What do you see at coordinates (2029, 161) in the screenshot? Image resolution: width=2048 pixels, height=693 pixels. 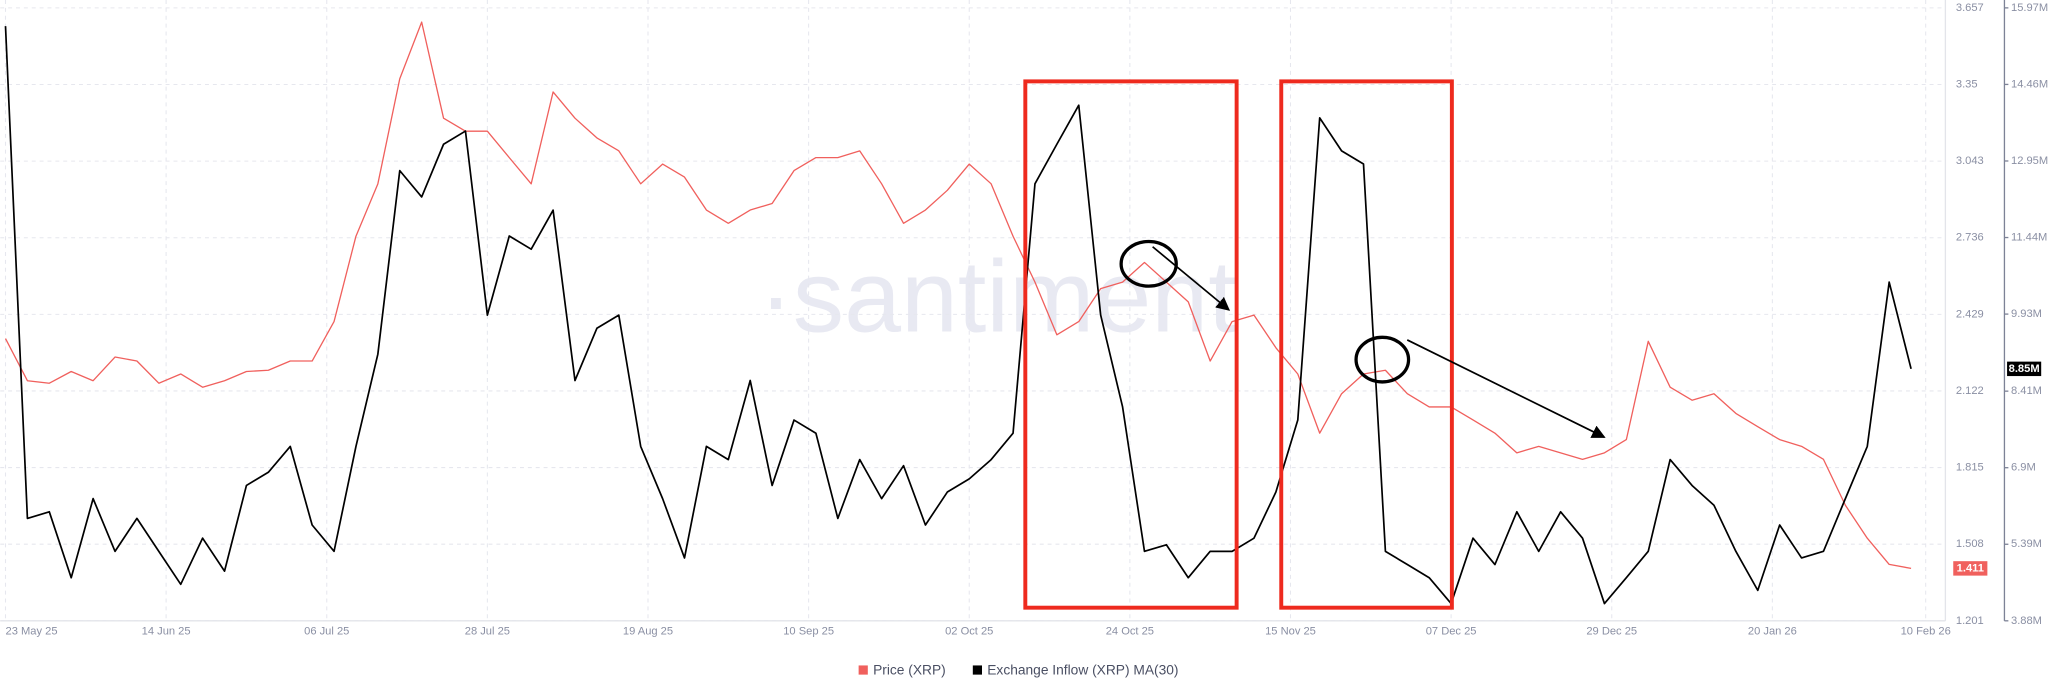 I see `y2-tick-label: 12.95M` at bounding box center [2029, 161].